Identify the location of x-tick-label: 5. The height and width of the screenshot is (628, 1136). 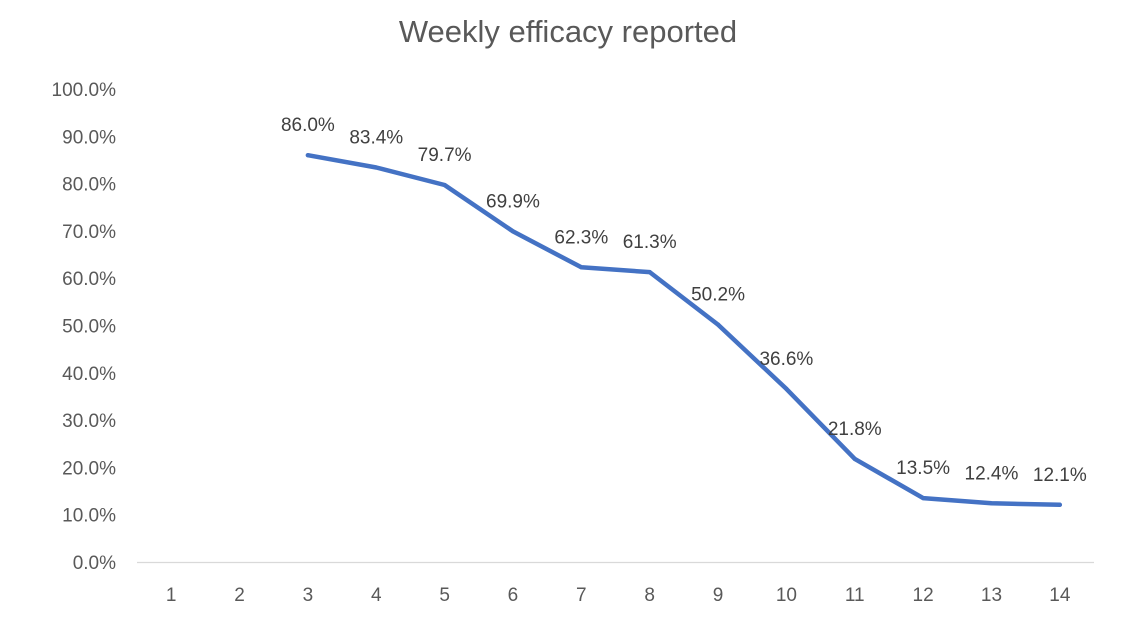
(444, 595).